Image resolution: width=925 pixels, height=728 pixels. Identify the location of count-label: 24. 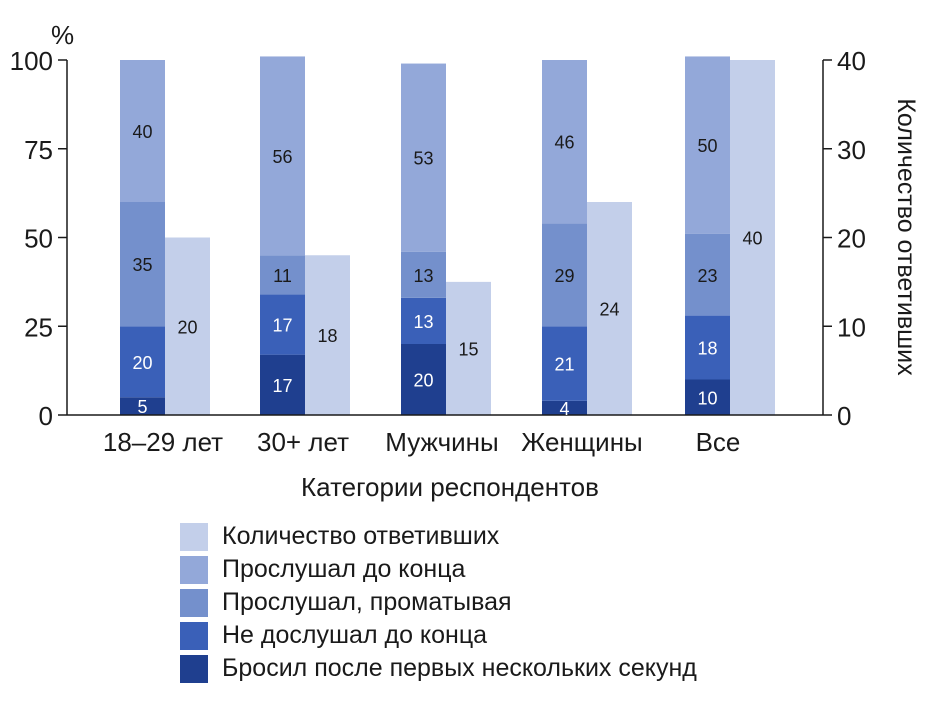
(609, 310).